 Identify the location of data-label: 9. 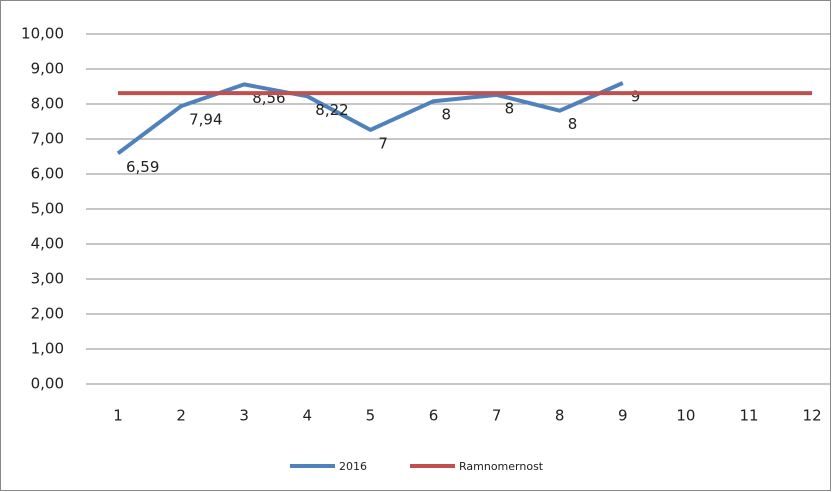
(636, 97).